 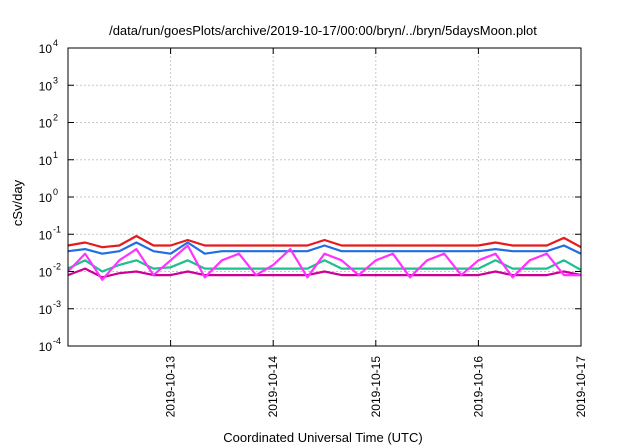 I want to click on y-tick-exponent: 3, so click(x=55, y=80).